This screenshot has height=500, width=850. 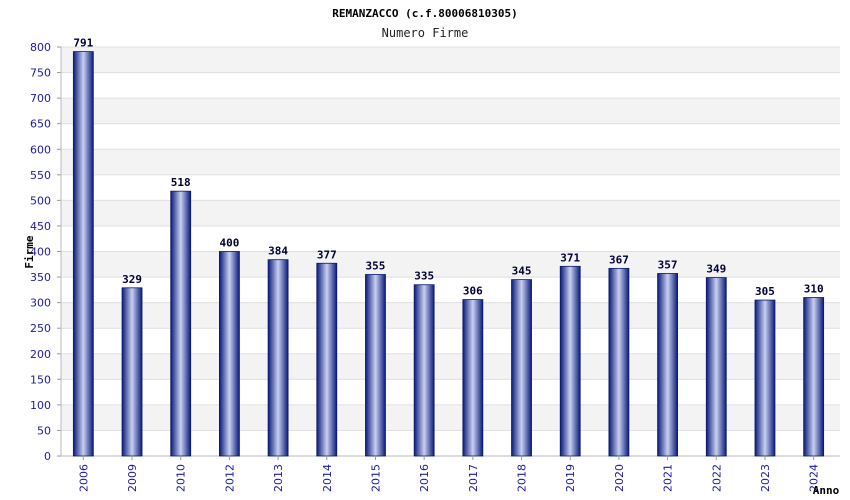 I want to click on data-label: 518, so click(x=181, y=182).